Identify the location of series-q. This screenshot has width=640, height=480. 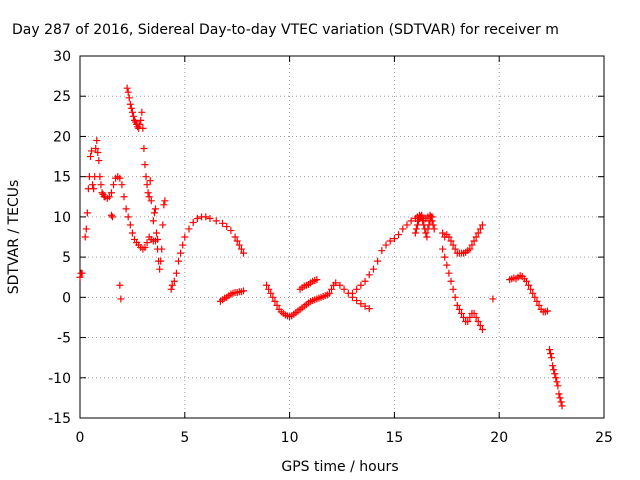
(556, 378).